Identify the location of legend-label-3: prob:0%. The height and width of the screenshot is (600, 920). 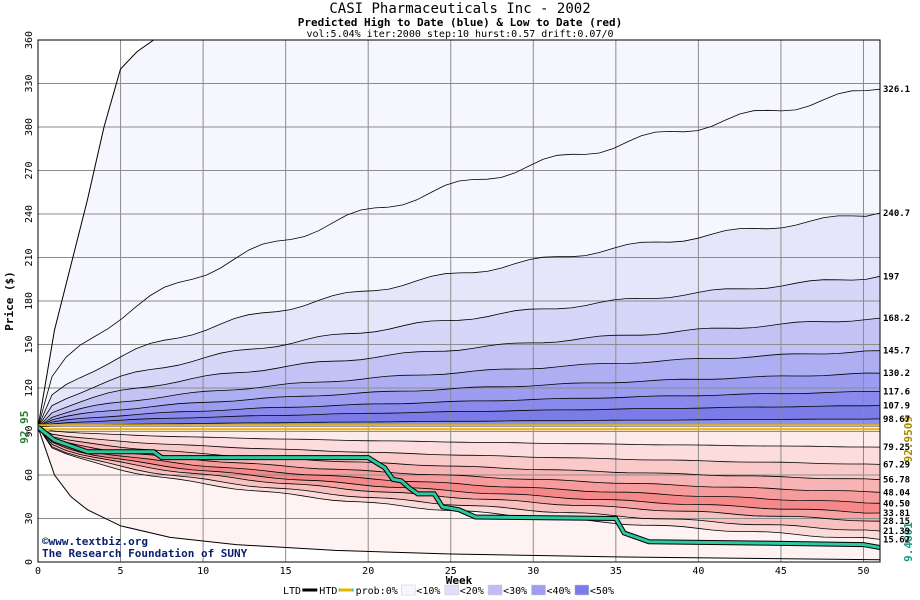
(377, 591).